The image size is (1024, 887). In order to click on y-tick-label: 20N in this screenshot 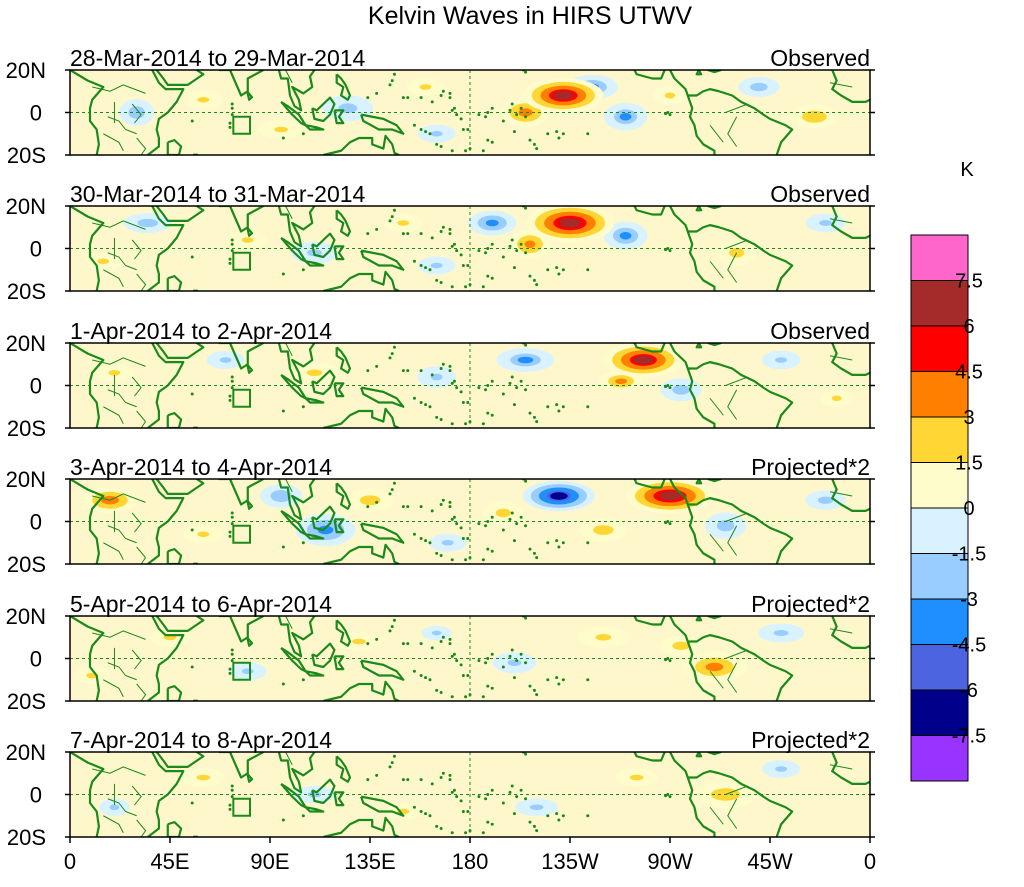, I will do `click(26, 343)`.